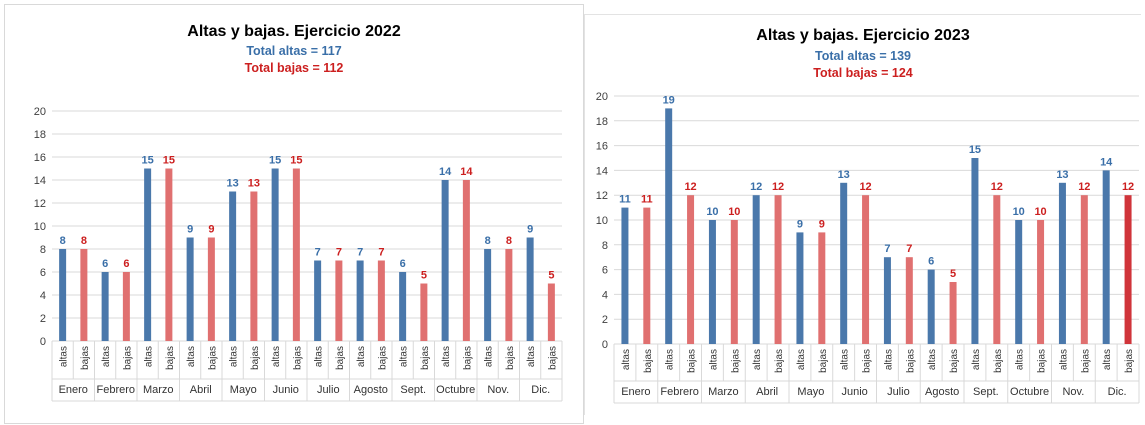 The height and width of the screenshot is (425, 1145). What do you see at coordinates (679, 392) in the screenshot?
I see `x-category-label: Febrero` at bounding box center [679, 392].